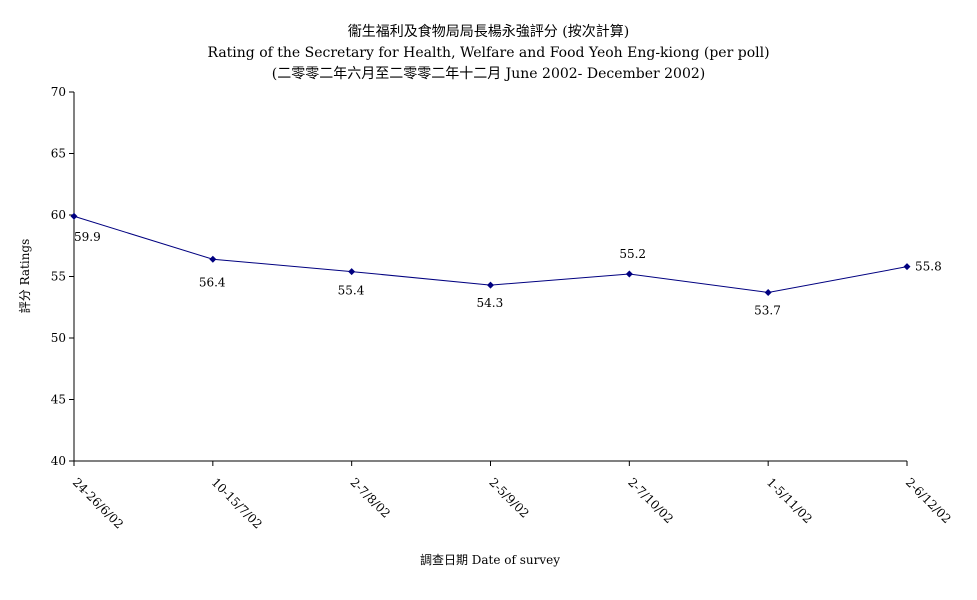 This screenshot has width=977, height=600. Describe the element at coordinates (490, 560) in the screenshot. I see `x-axis-title: 調查日期 Date of survey` at that location.